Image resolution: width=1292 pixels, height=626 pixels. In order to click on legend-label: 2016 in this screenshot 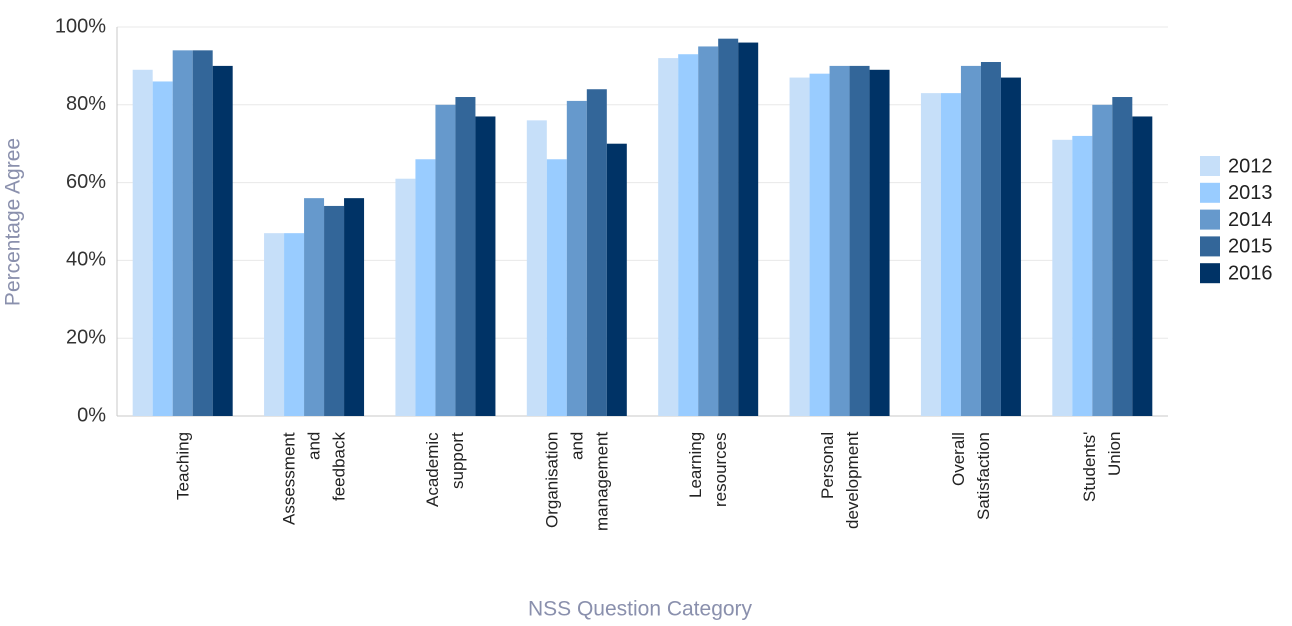, I will do `click(1250, 273)`.